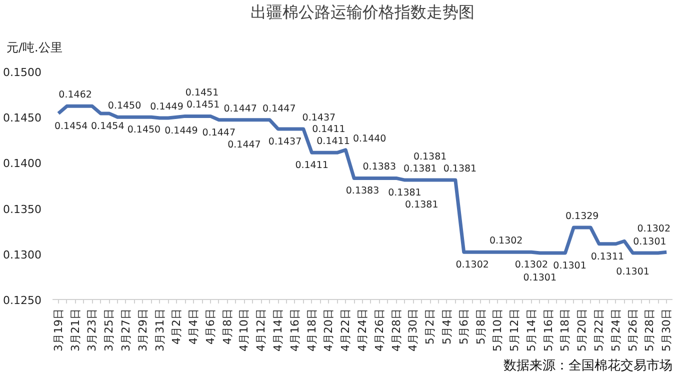 The width and height of the screenshot is (678, 375). Describe the element at coordinates (22, 163) in the screenshot. I see `y-tick-label: 0.1400` at that location.